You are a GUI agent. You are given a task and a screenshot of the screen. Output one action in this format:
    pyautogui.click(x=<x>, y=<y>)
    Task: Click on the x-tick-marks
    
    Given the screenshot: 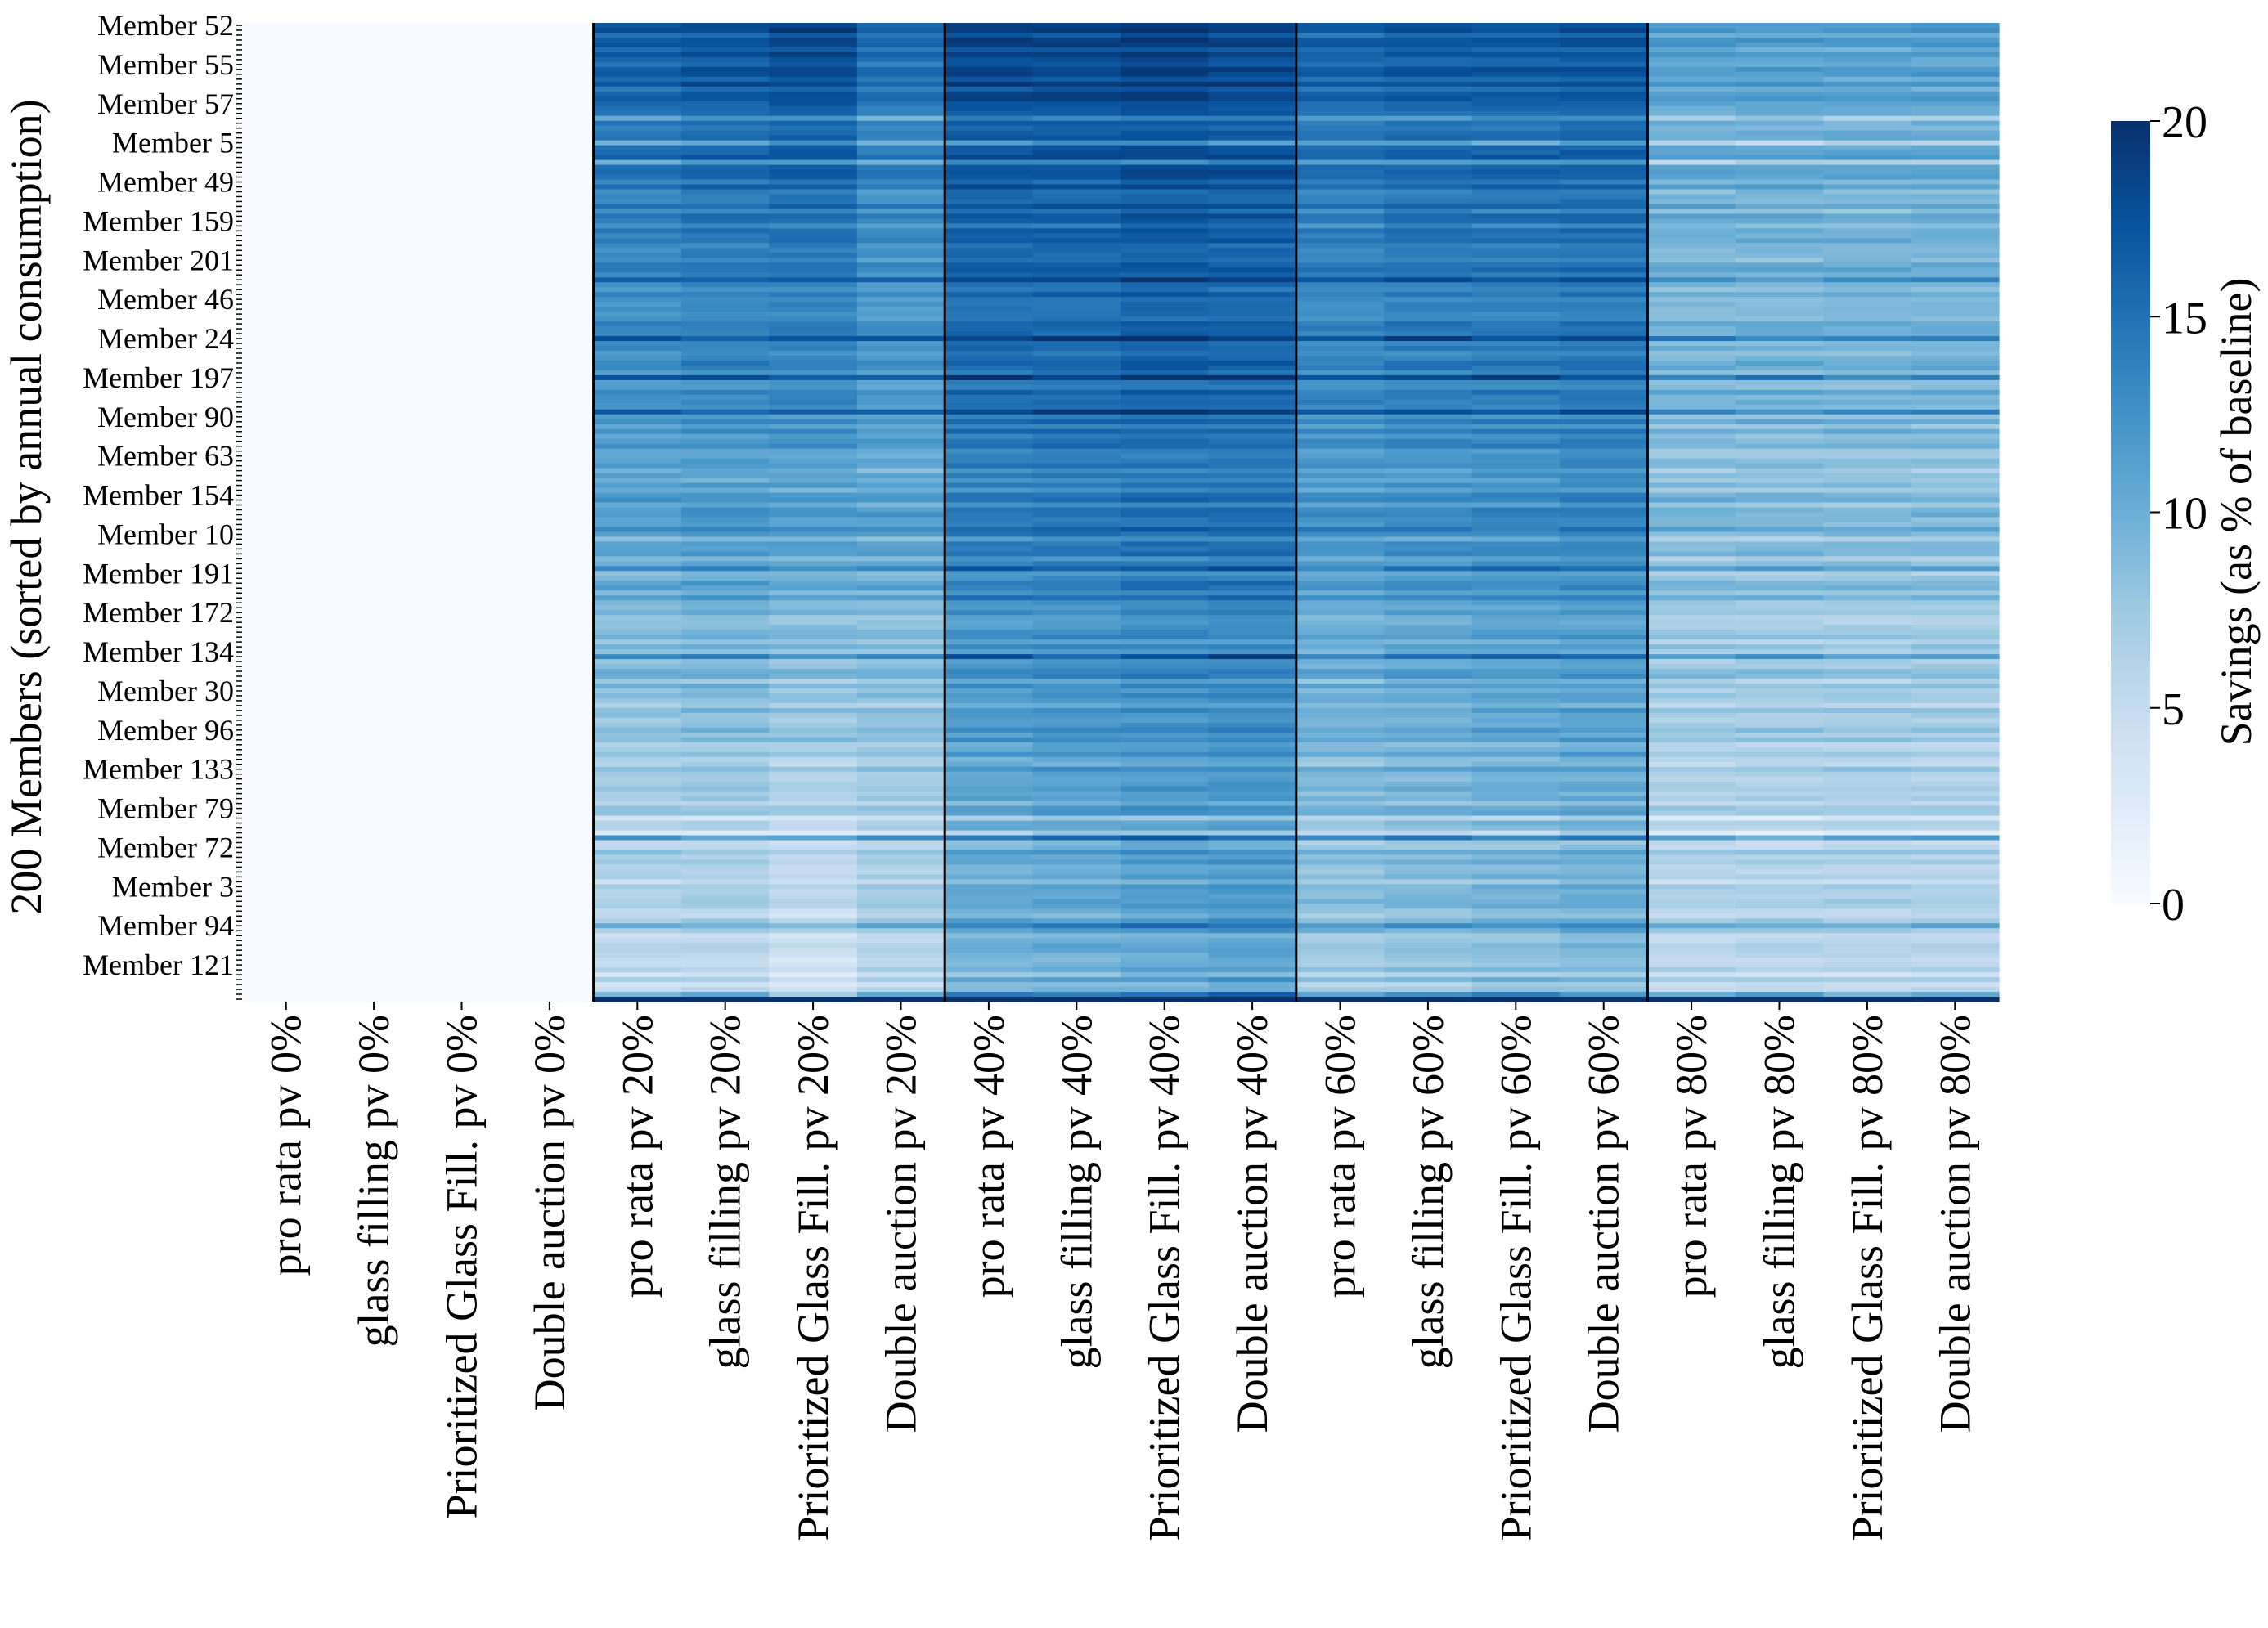 What is the action you would take?
    pyautogui.click(x=1120, y=1006)
    